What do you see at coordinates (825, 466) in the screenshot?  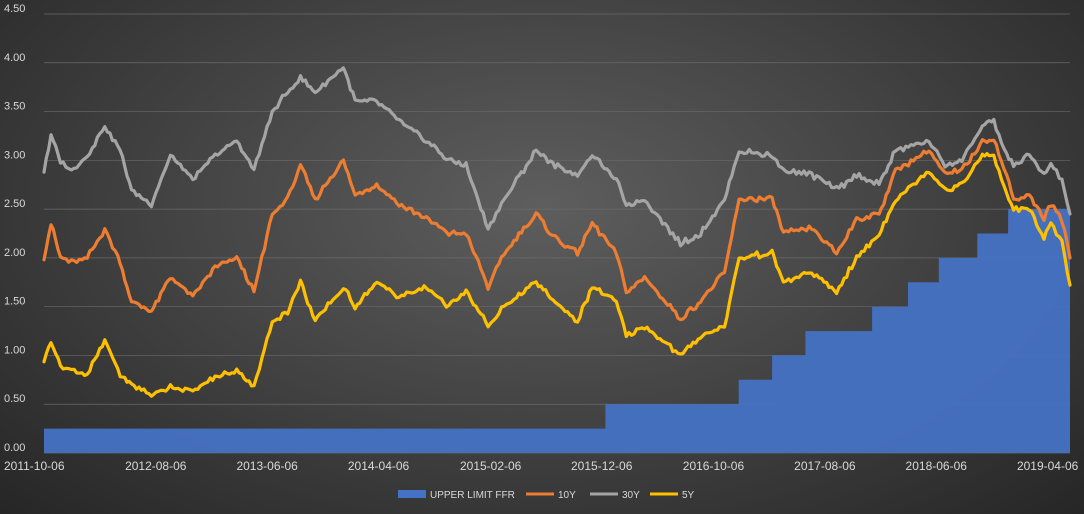 I see `x-tick-label: 2017-08-06` at bounding box center [825, 466].